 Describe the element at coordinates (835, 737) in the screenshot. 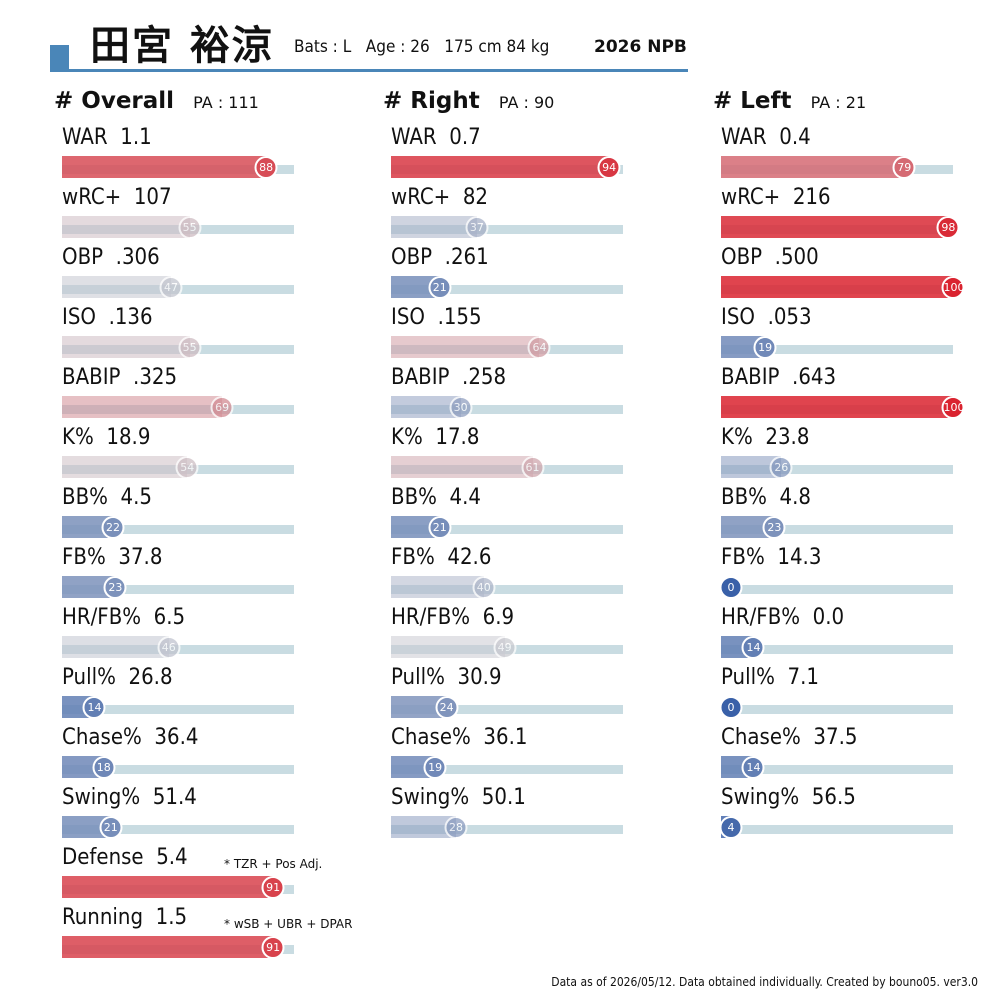

I see `metric-value: 37.5` at that location.